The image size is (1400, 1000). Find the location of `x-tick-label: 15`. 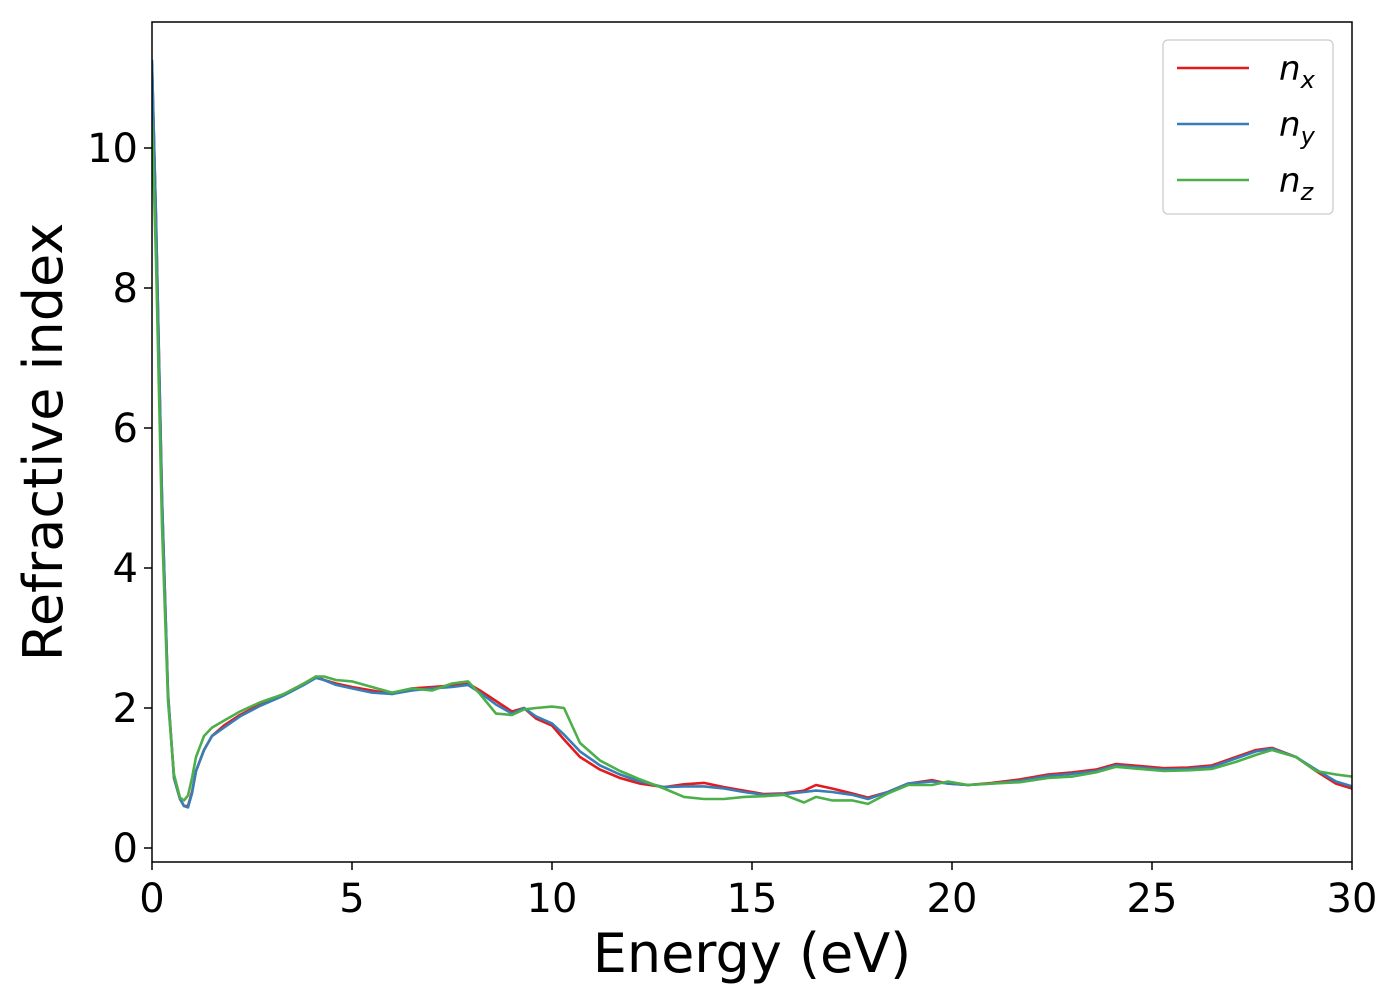

x-tick-label: 15 is located at coordinates (752, 899).